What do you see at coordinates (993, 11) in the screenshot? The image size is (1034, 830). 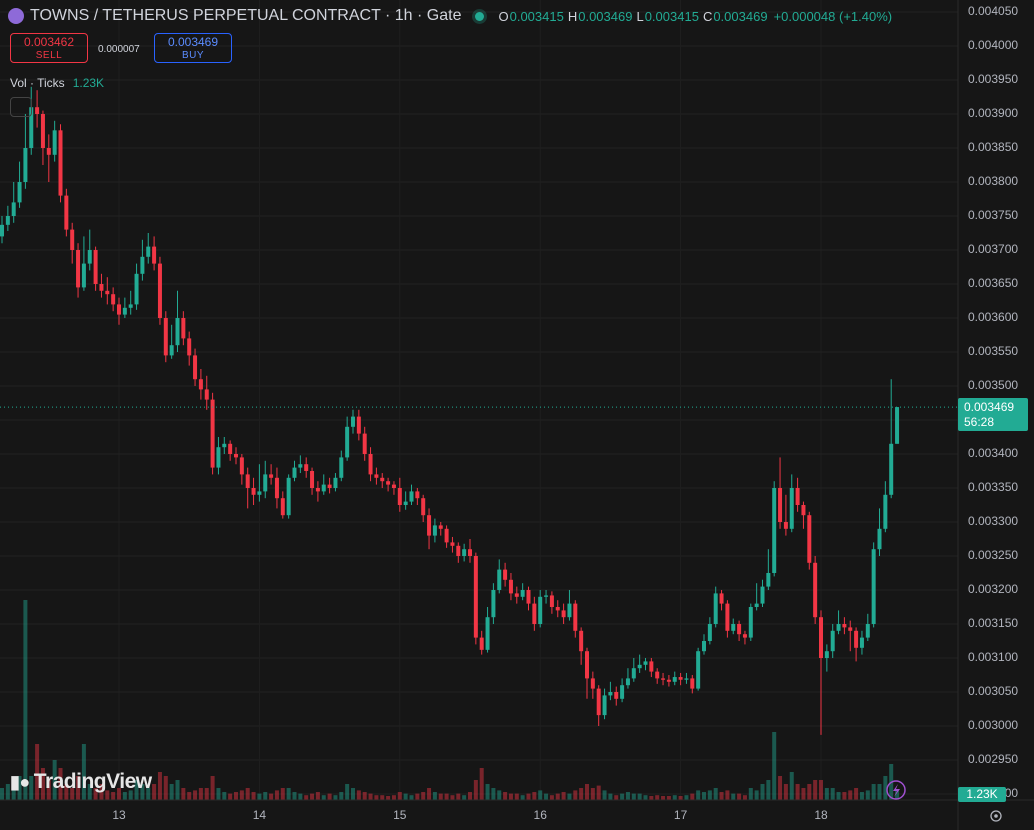 I see `y-tick-label: 0.004050` at bounding box center [993, 11].